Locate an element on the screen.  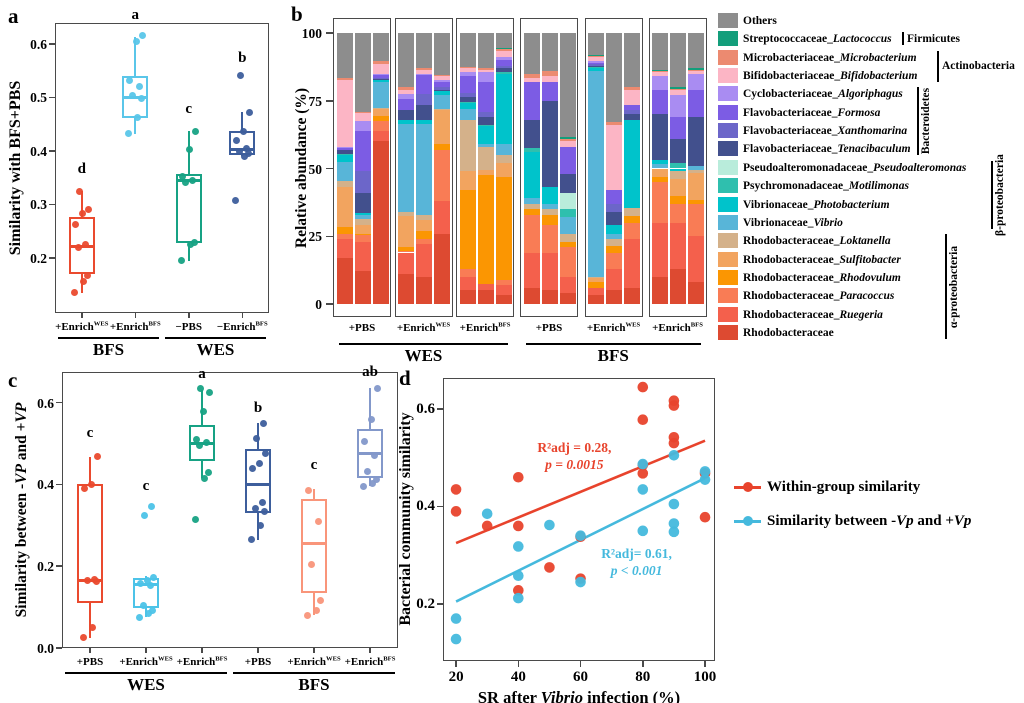
bar-segment-rhodobacteraceae is located at coordinates (678, 286).